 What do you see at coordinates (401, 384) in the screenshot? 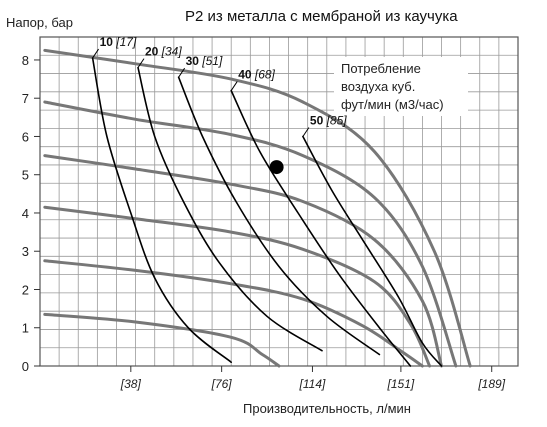
I see `x-tick-label: [151]` at bounding box center [401, 384].